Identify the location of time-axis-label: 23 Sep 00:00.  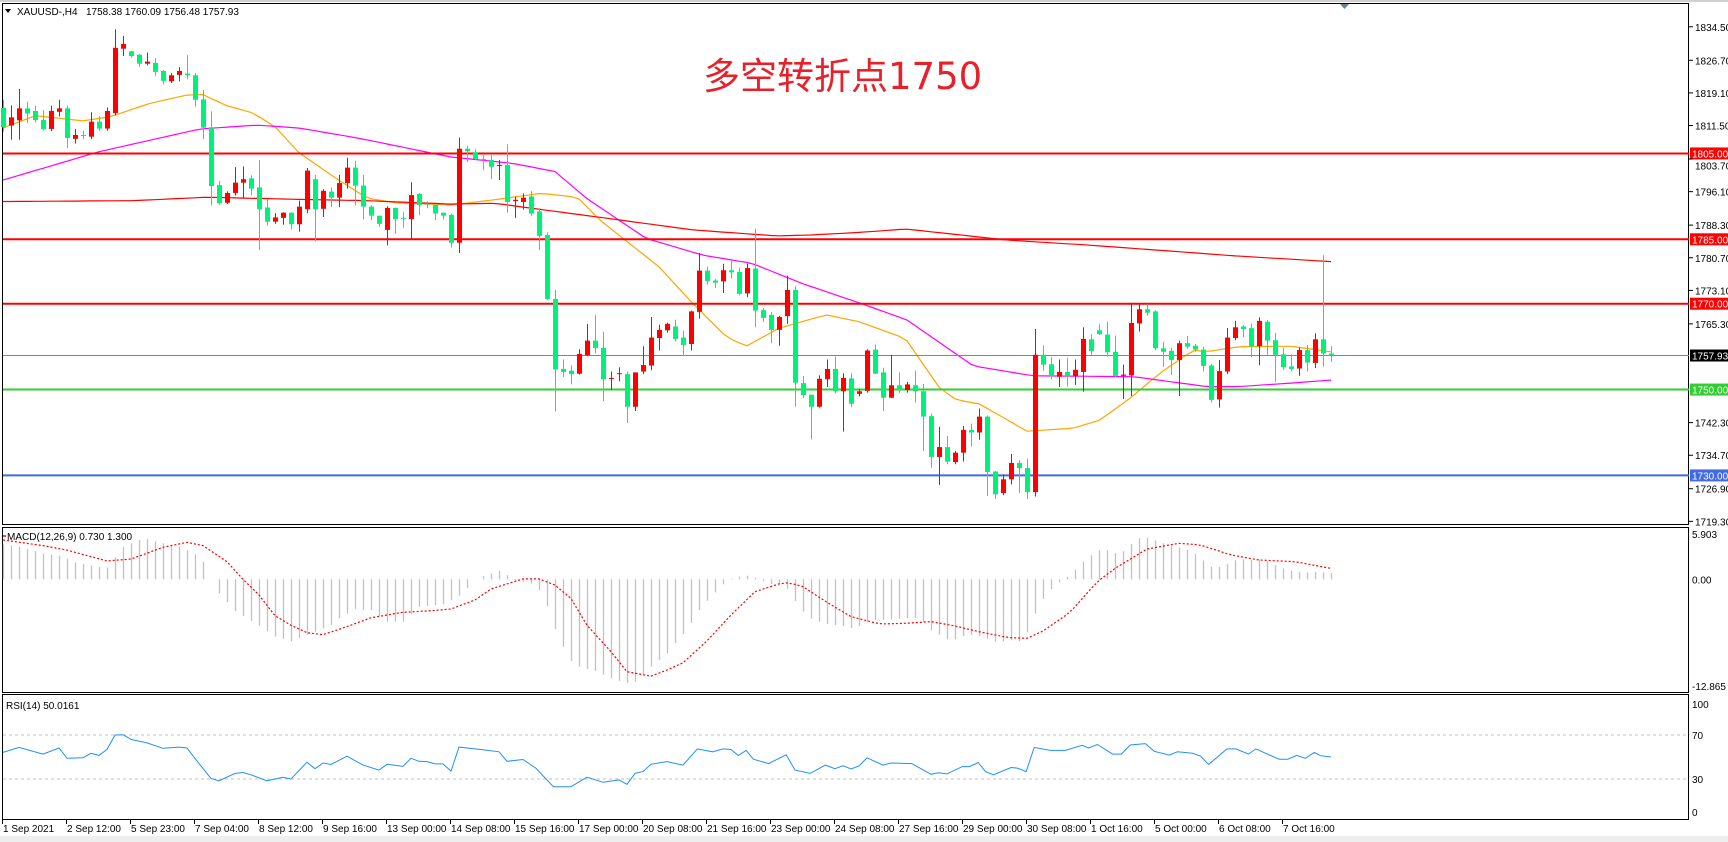
(801, 829).